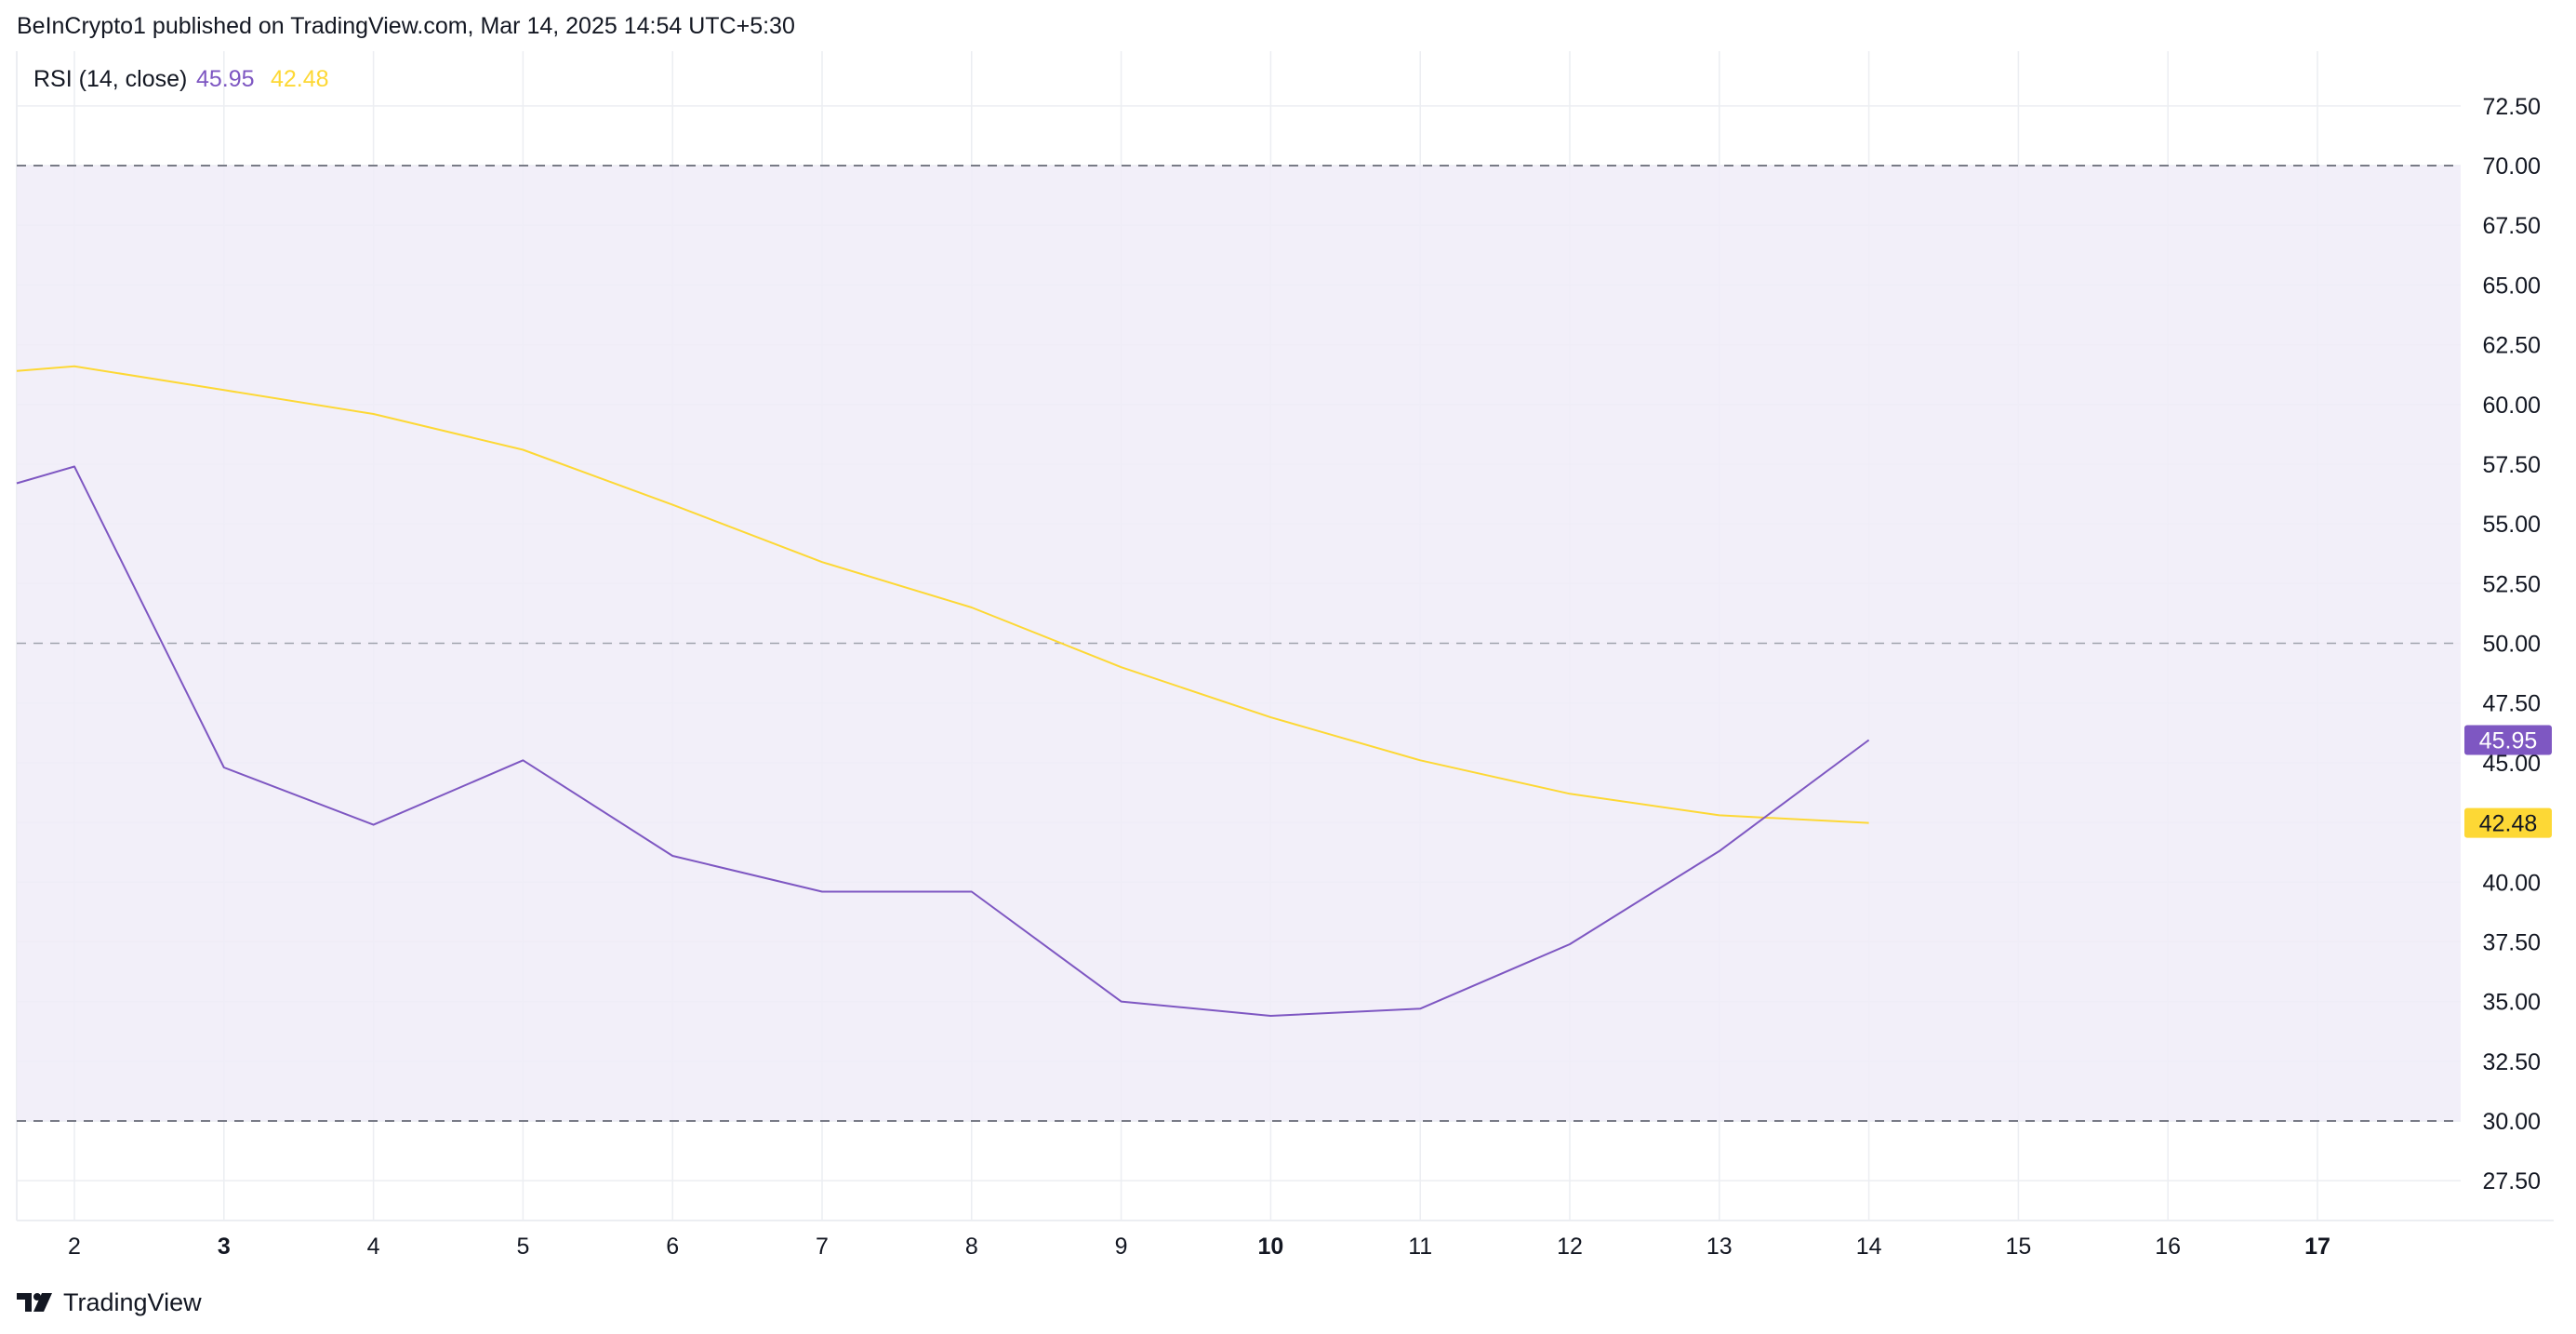  Describe the element at coordinates (74, 1247) in the screenshot. I see `x-tick-label: 2` at that location.